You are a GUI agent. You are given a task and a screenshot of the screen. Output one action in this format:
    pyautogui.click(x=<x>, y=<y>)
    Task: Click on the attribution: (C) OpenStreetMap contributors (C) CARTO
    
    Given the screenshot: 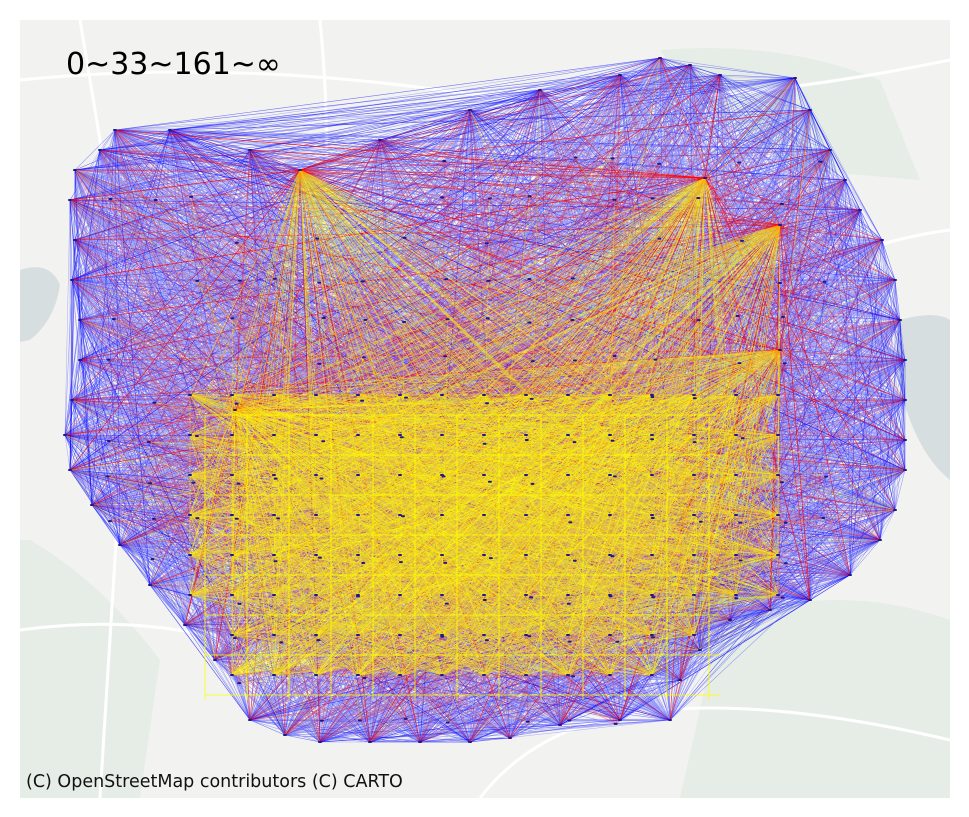 What is the action you would take?
    pyautogui.click(x=214, y=782)
    